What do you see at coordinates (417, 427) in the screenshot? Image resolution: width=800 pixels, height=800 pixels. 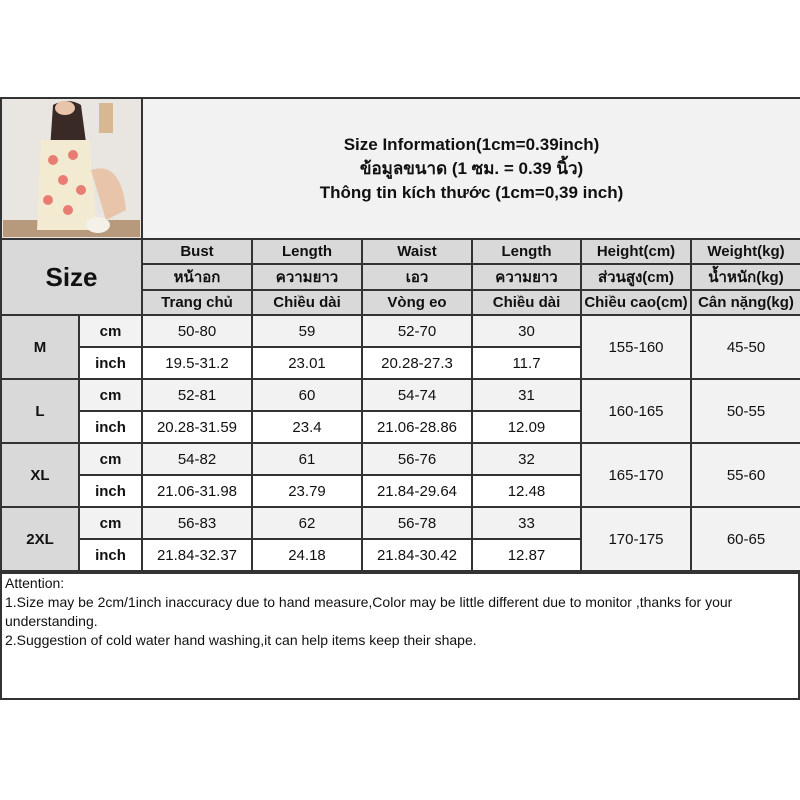 I see `cell-inch: 21.06-28.86` at bounding box center [417, 427].